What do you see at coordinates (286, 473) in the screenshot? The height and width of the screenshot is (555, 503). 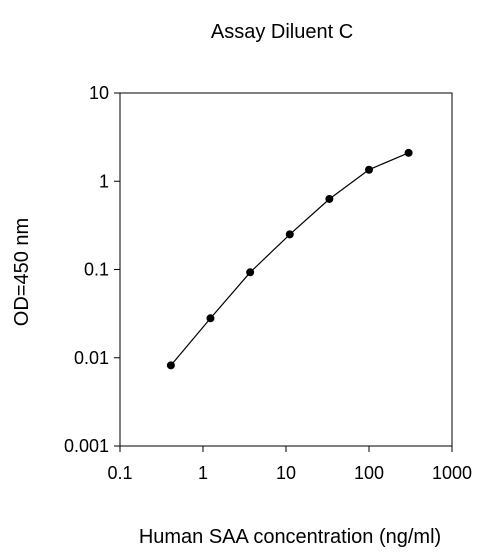 I see `x-tick-label: 10` at bounding box center [286, 473].